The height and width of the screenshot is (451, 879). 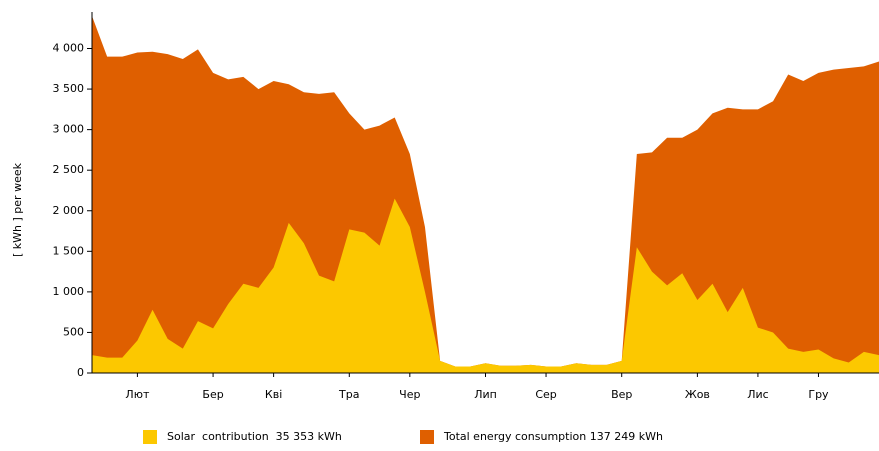 What do you see at coordinates (212, 394) in the screenshot?
I see `x-tick-label: Бер` at bounding box center [212, 394].